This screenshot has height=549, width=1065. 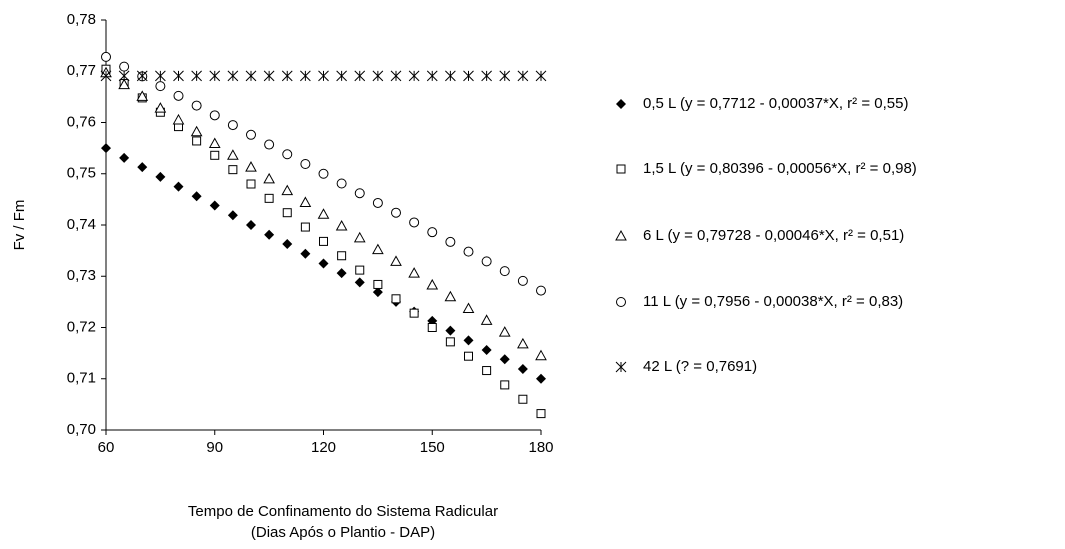 What do you see at coordinates (432, 447) in the screenshot?
I see `x-tick-label: 150` at bounding box center [432, 447].